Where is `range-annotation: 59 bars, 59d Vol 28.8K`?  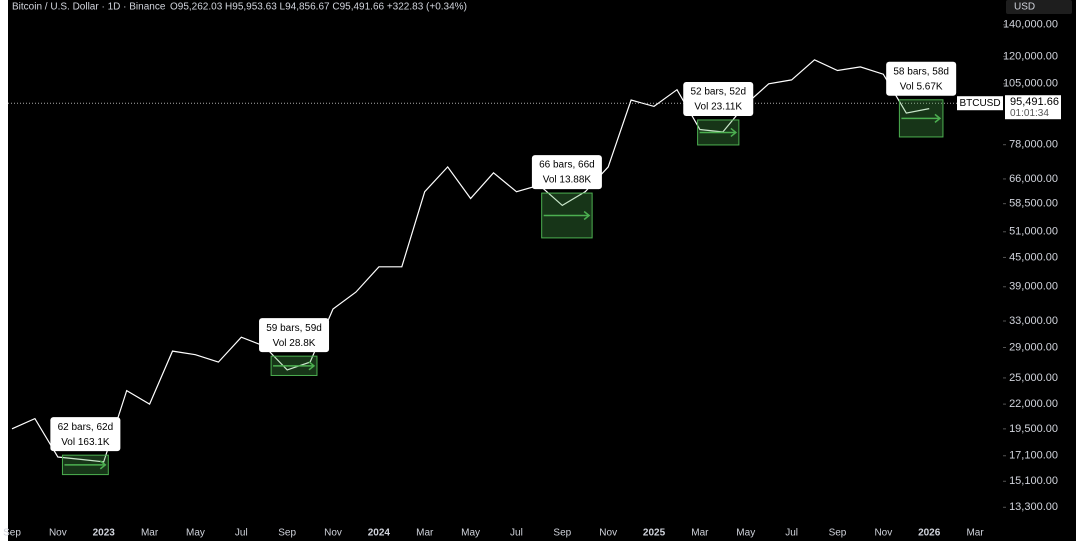
range-annotation: 59 bars, 59d Vol 28.8K is located at coordinates (294, 347).